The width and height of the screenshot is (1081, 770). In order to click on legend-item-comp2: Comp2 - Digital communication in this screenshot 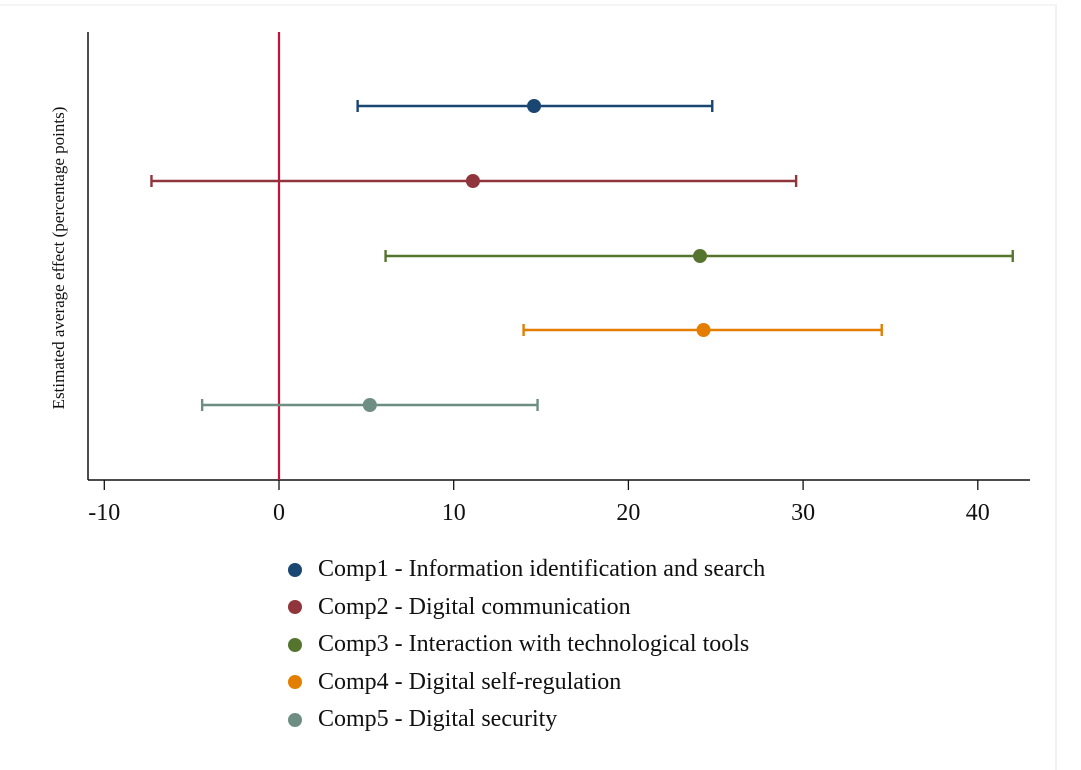, I will do `click(526, 608)`.